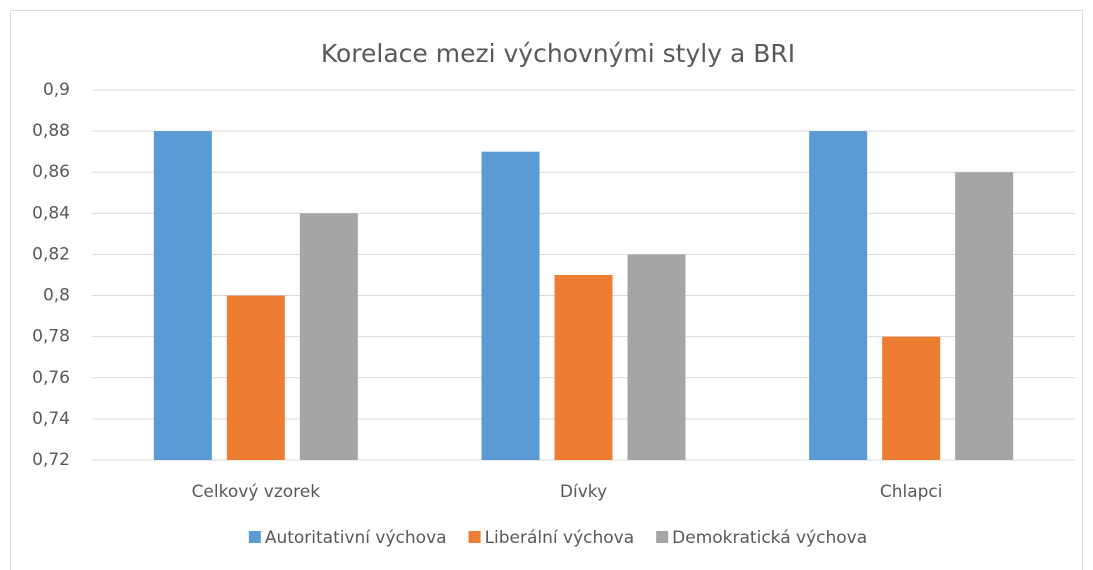 The image size is (1093, 570). Describe the element at coordinates (51, 213) in the screenshot. I see `y-tick-label: 0,84` at that location.